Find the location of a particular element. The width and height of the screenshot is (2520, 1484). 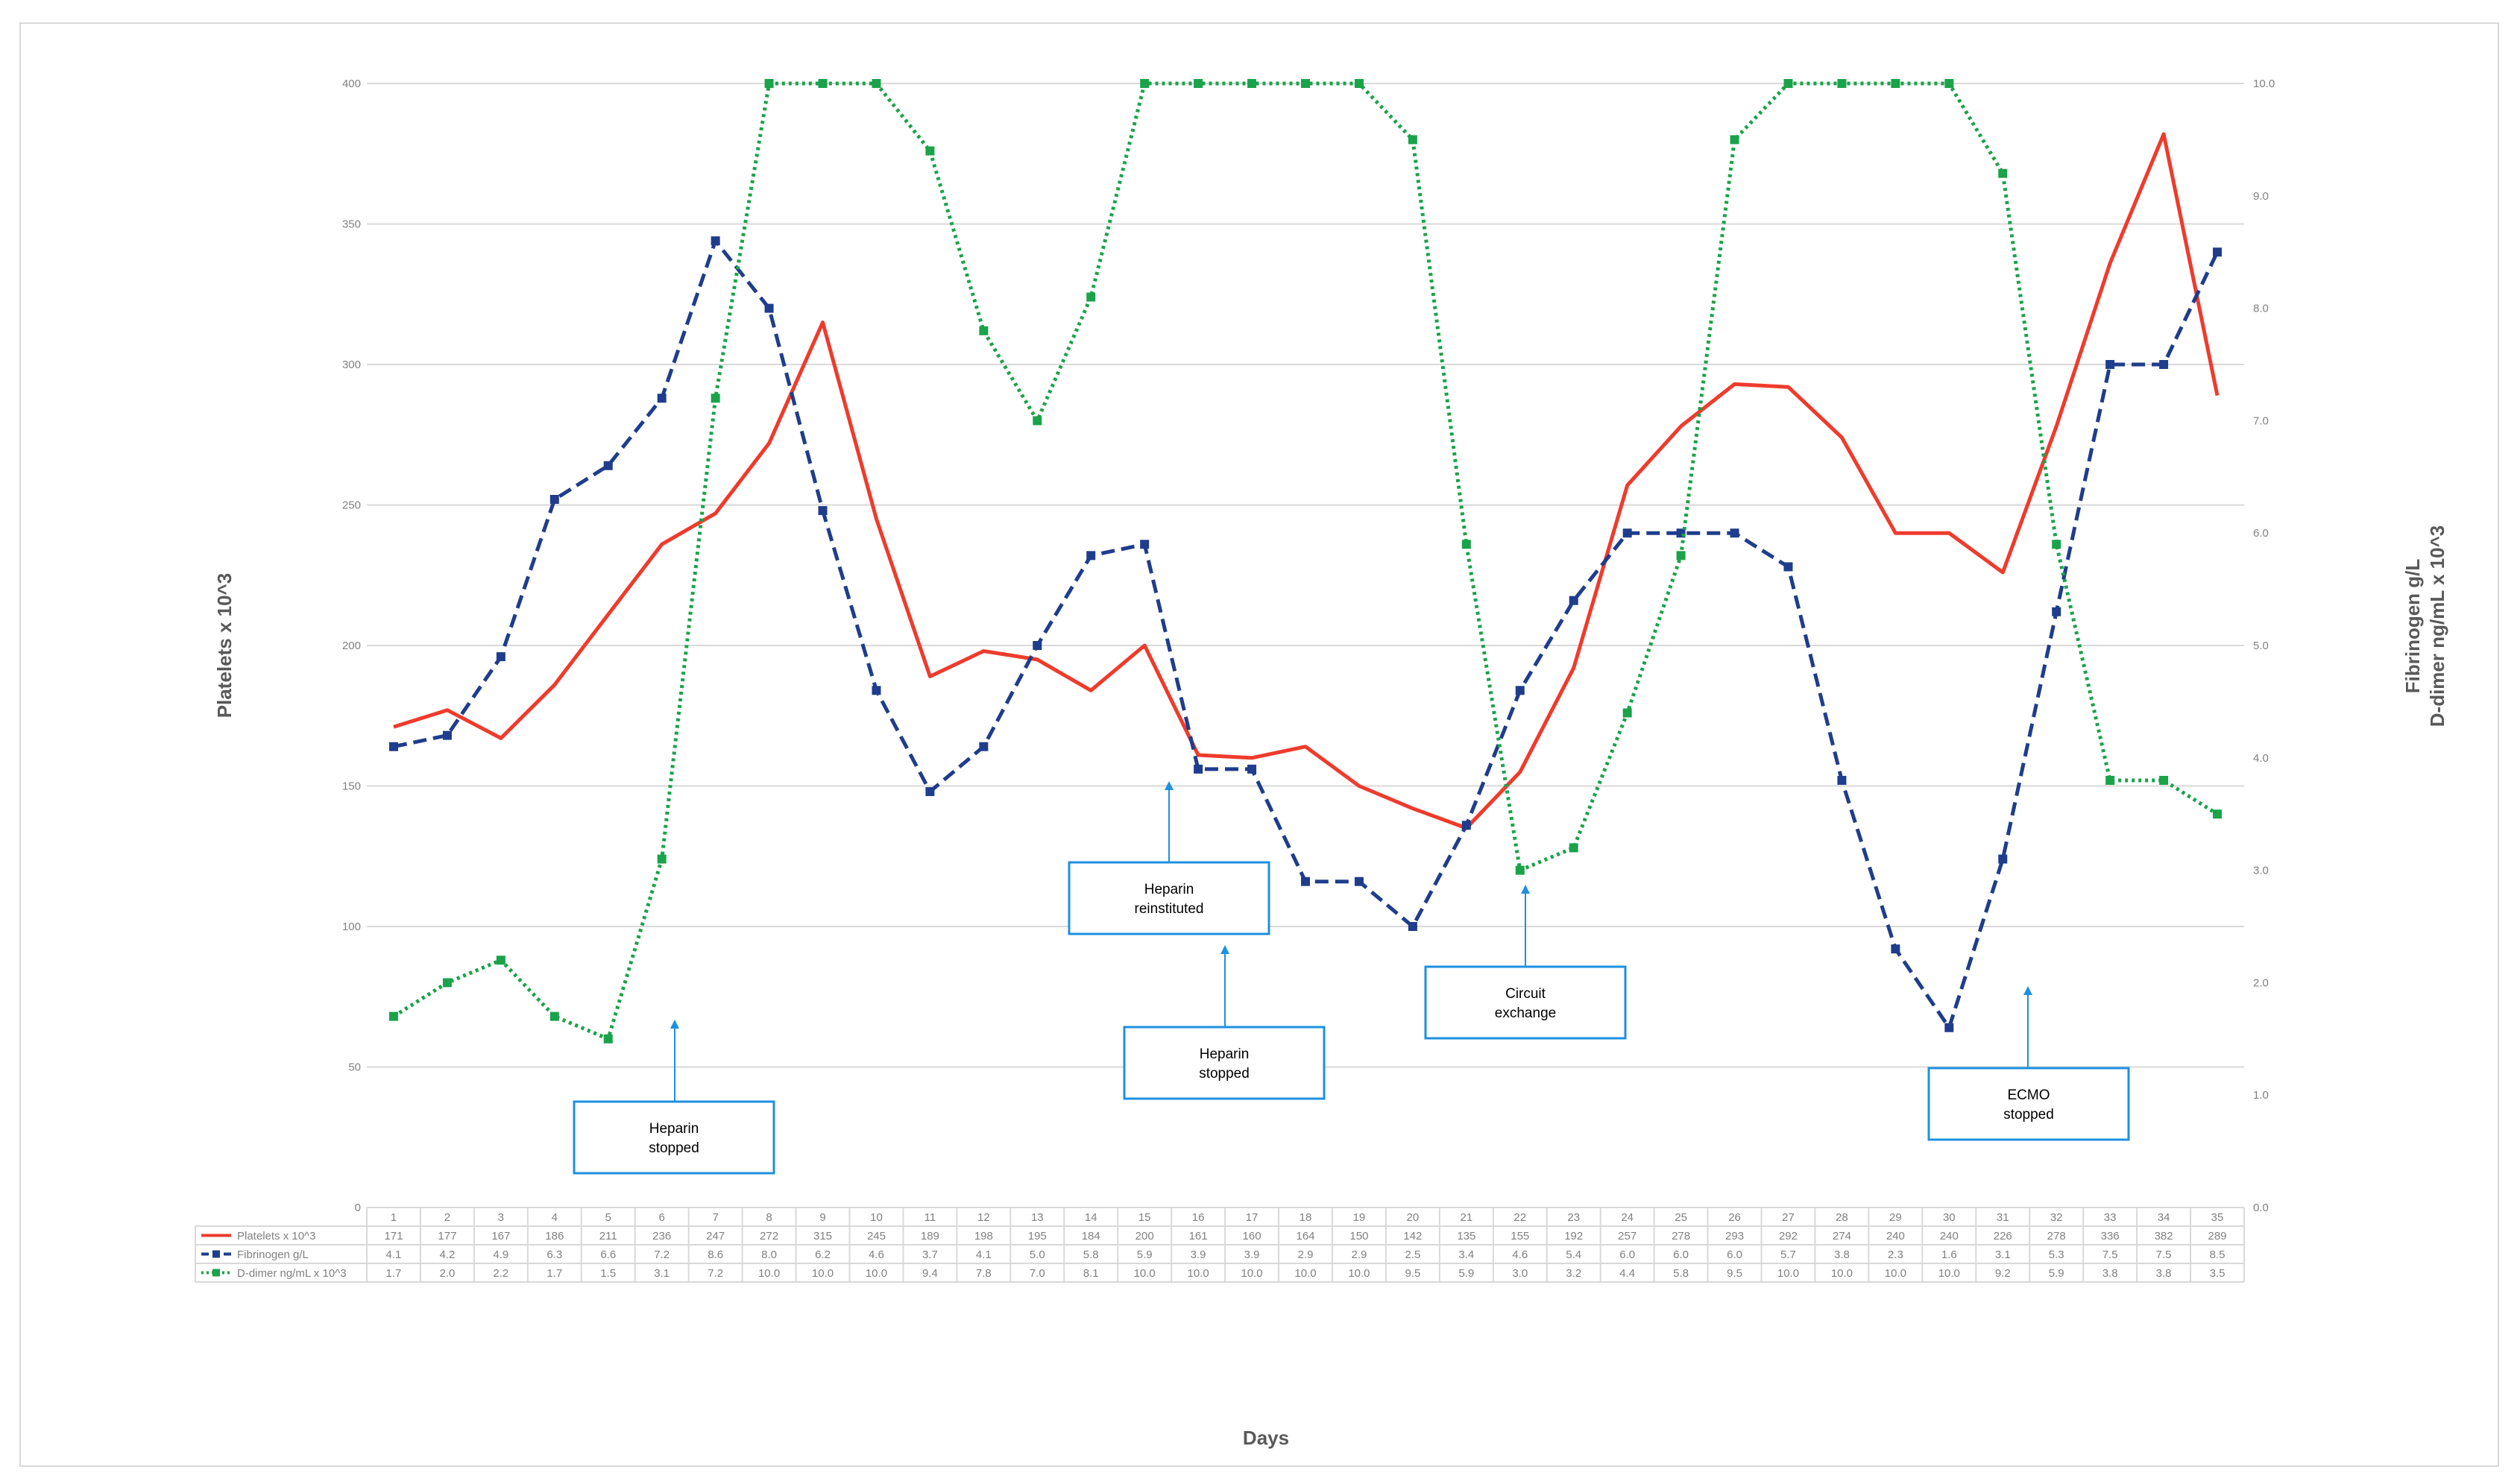

x-axis-title: Days is located at coordinates (1266, 1438).